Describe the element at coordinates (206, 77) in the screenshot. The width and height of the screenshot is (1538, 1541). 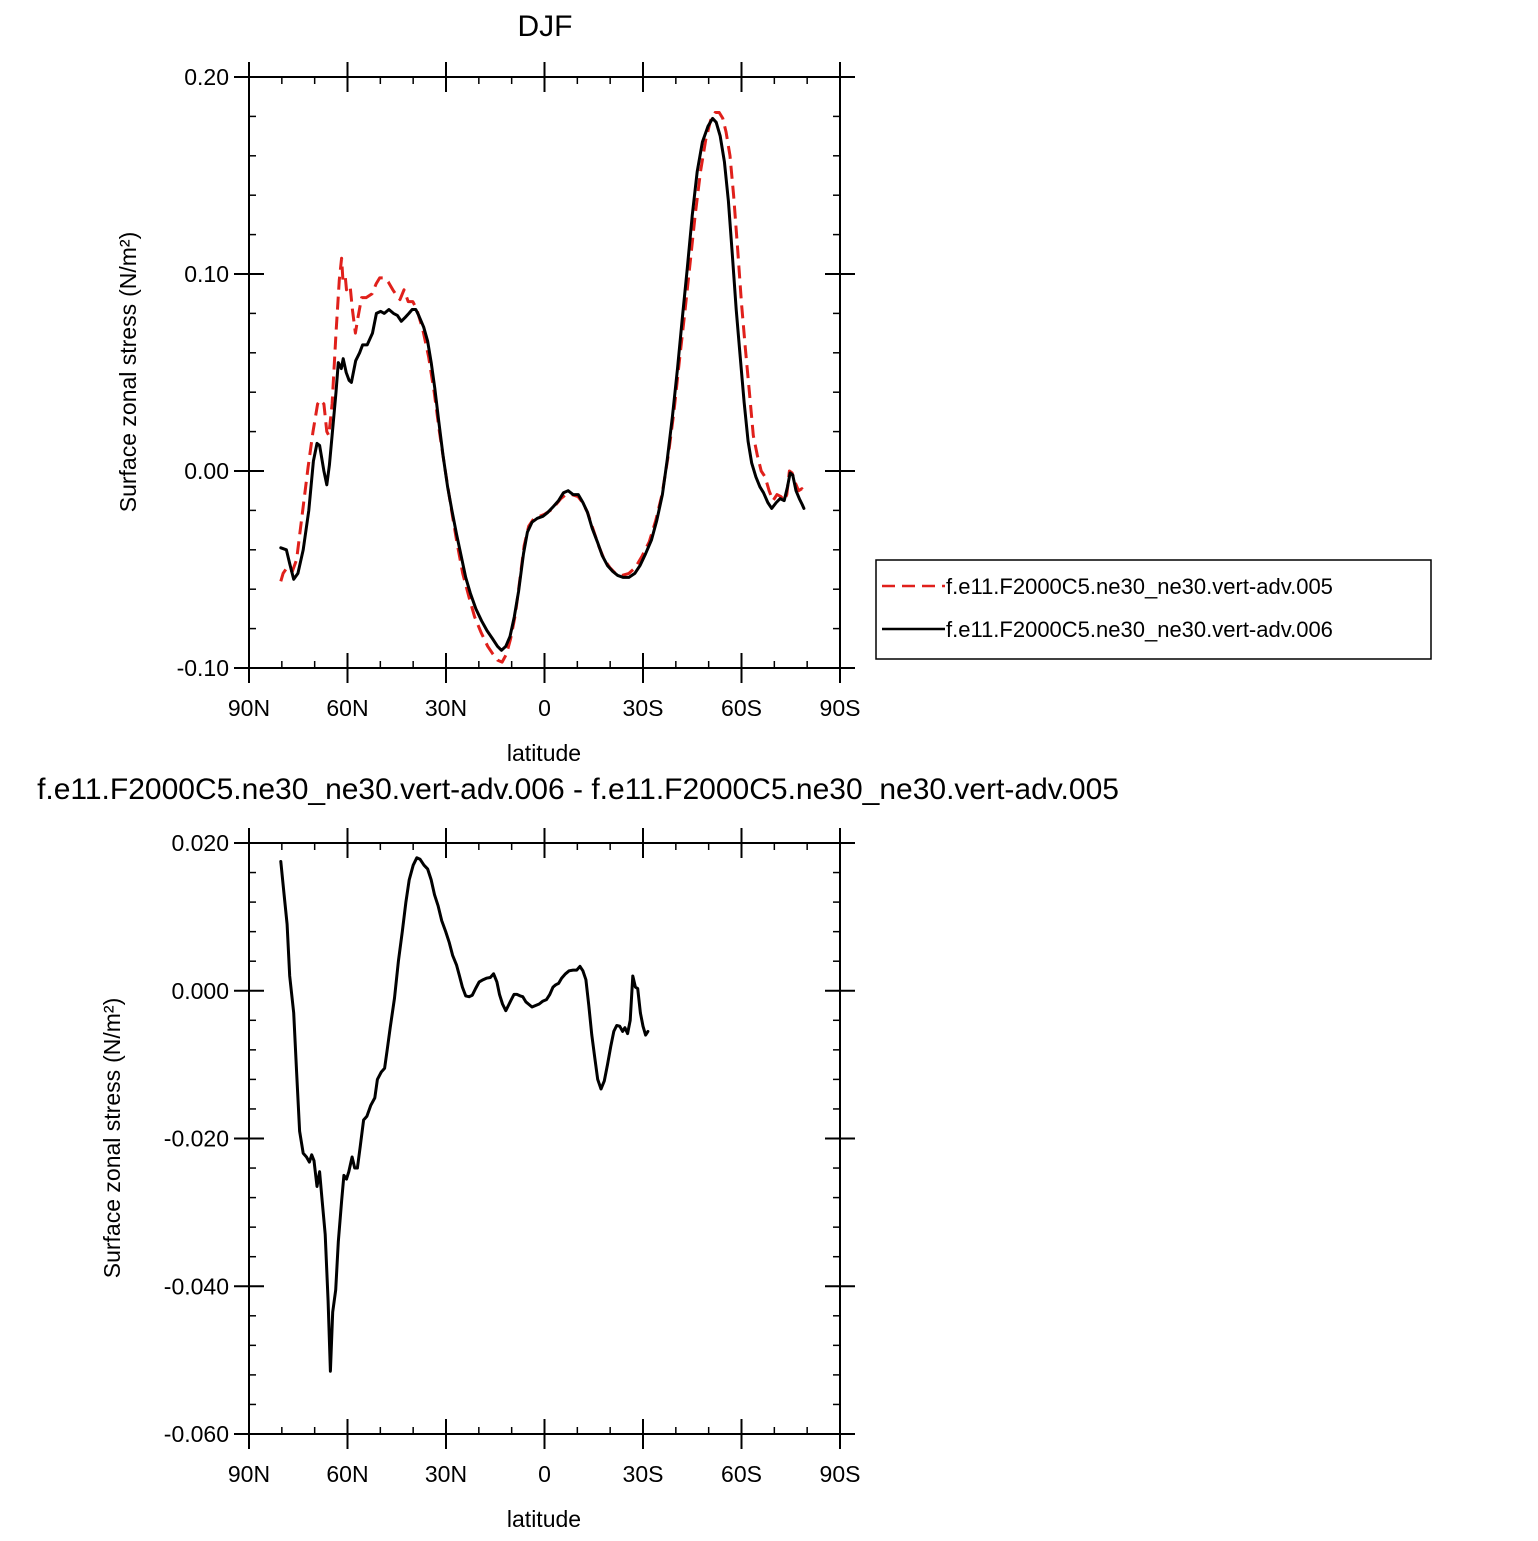
I see `y-tick-label: 0.20` at that location.